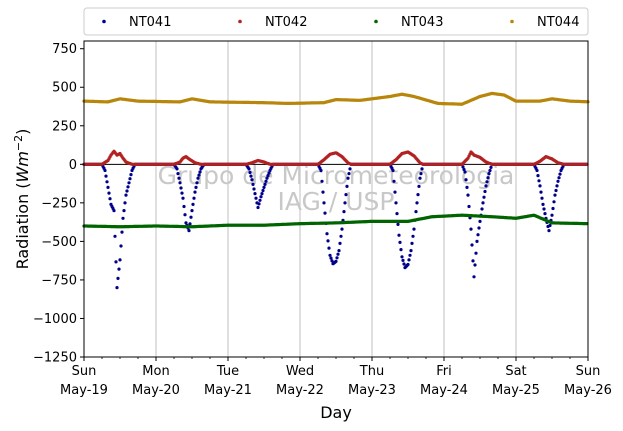  Describe the element at coordinates (516, 390) in the screenshot. I see `x-tick-date-6: May-25` at that location.